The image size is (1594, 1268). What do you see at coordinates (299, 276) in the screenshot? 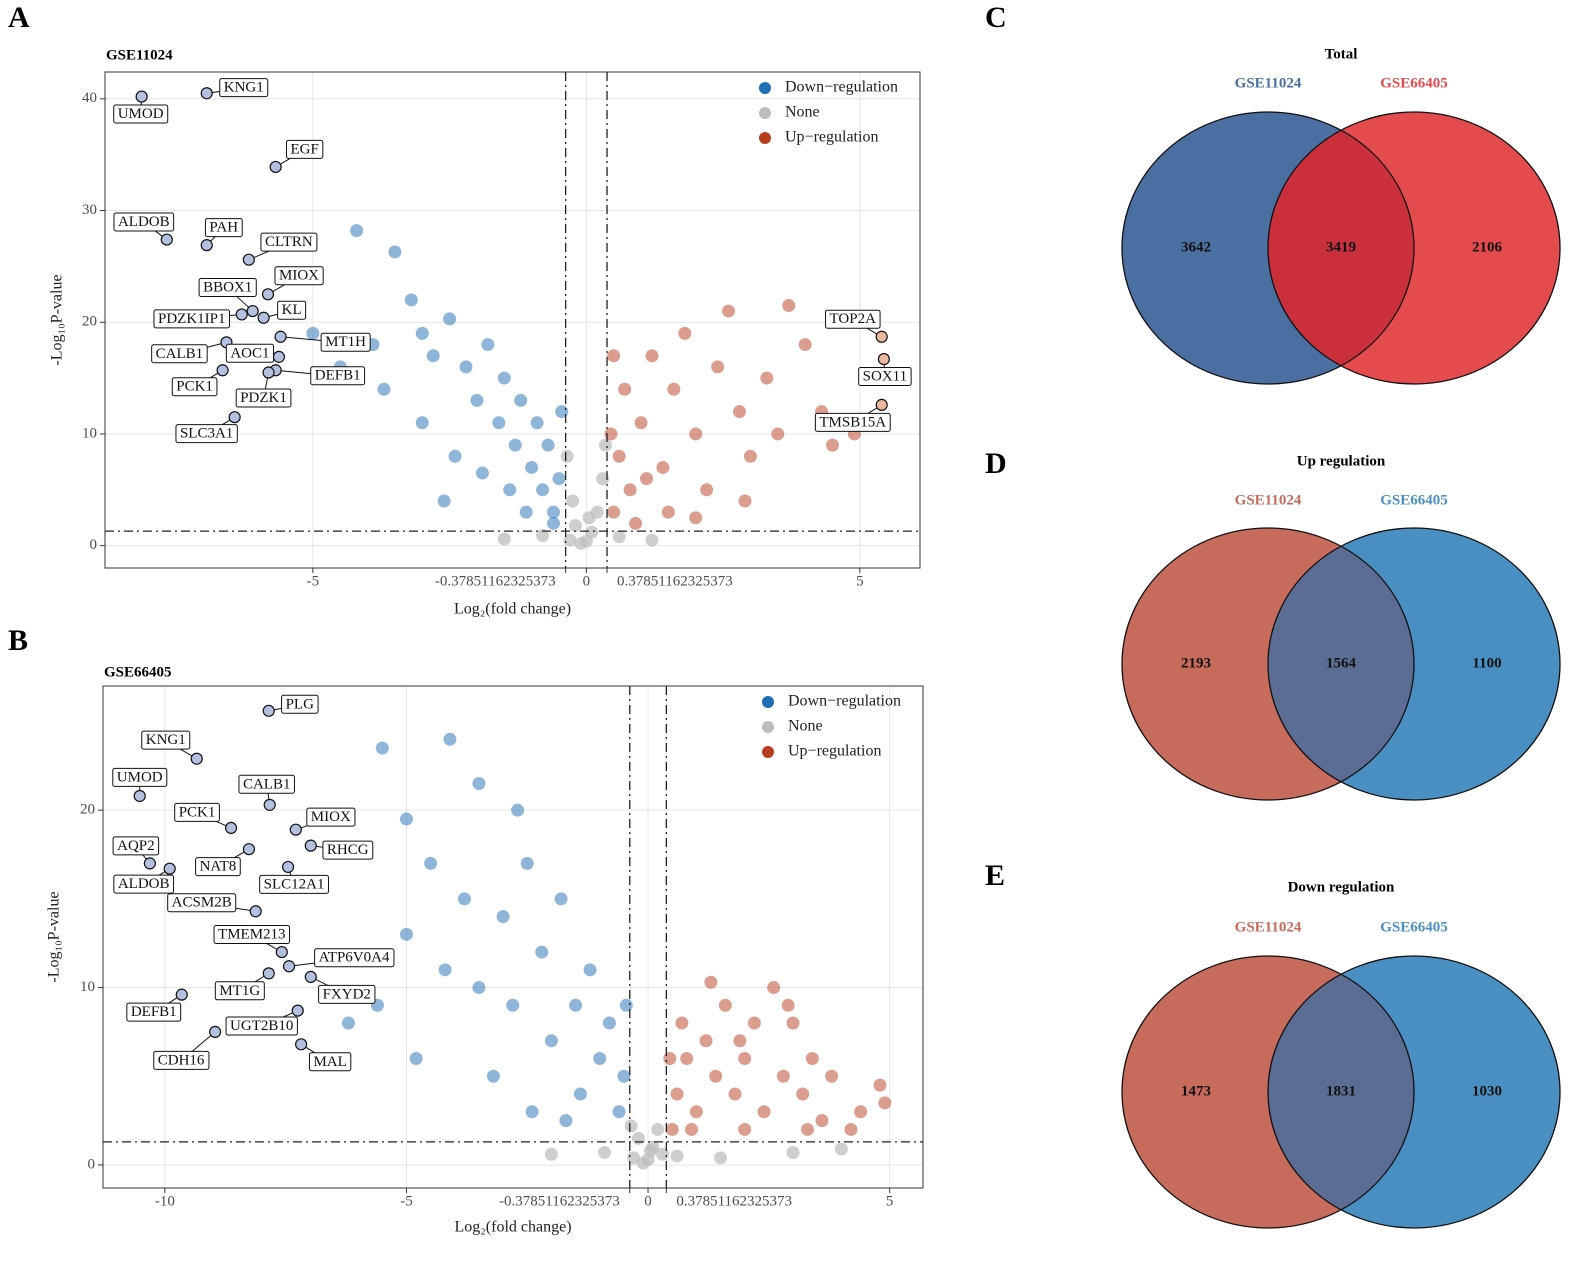
I see `gene-label: MIOX` at bounding box center [299, 276].